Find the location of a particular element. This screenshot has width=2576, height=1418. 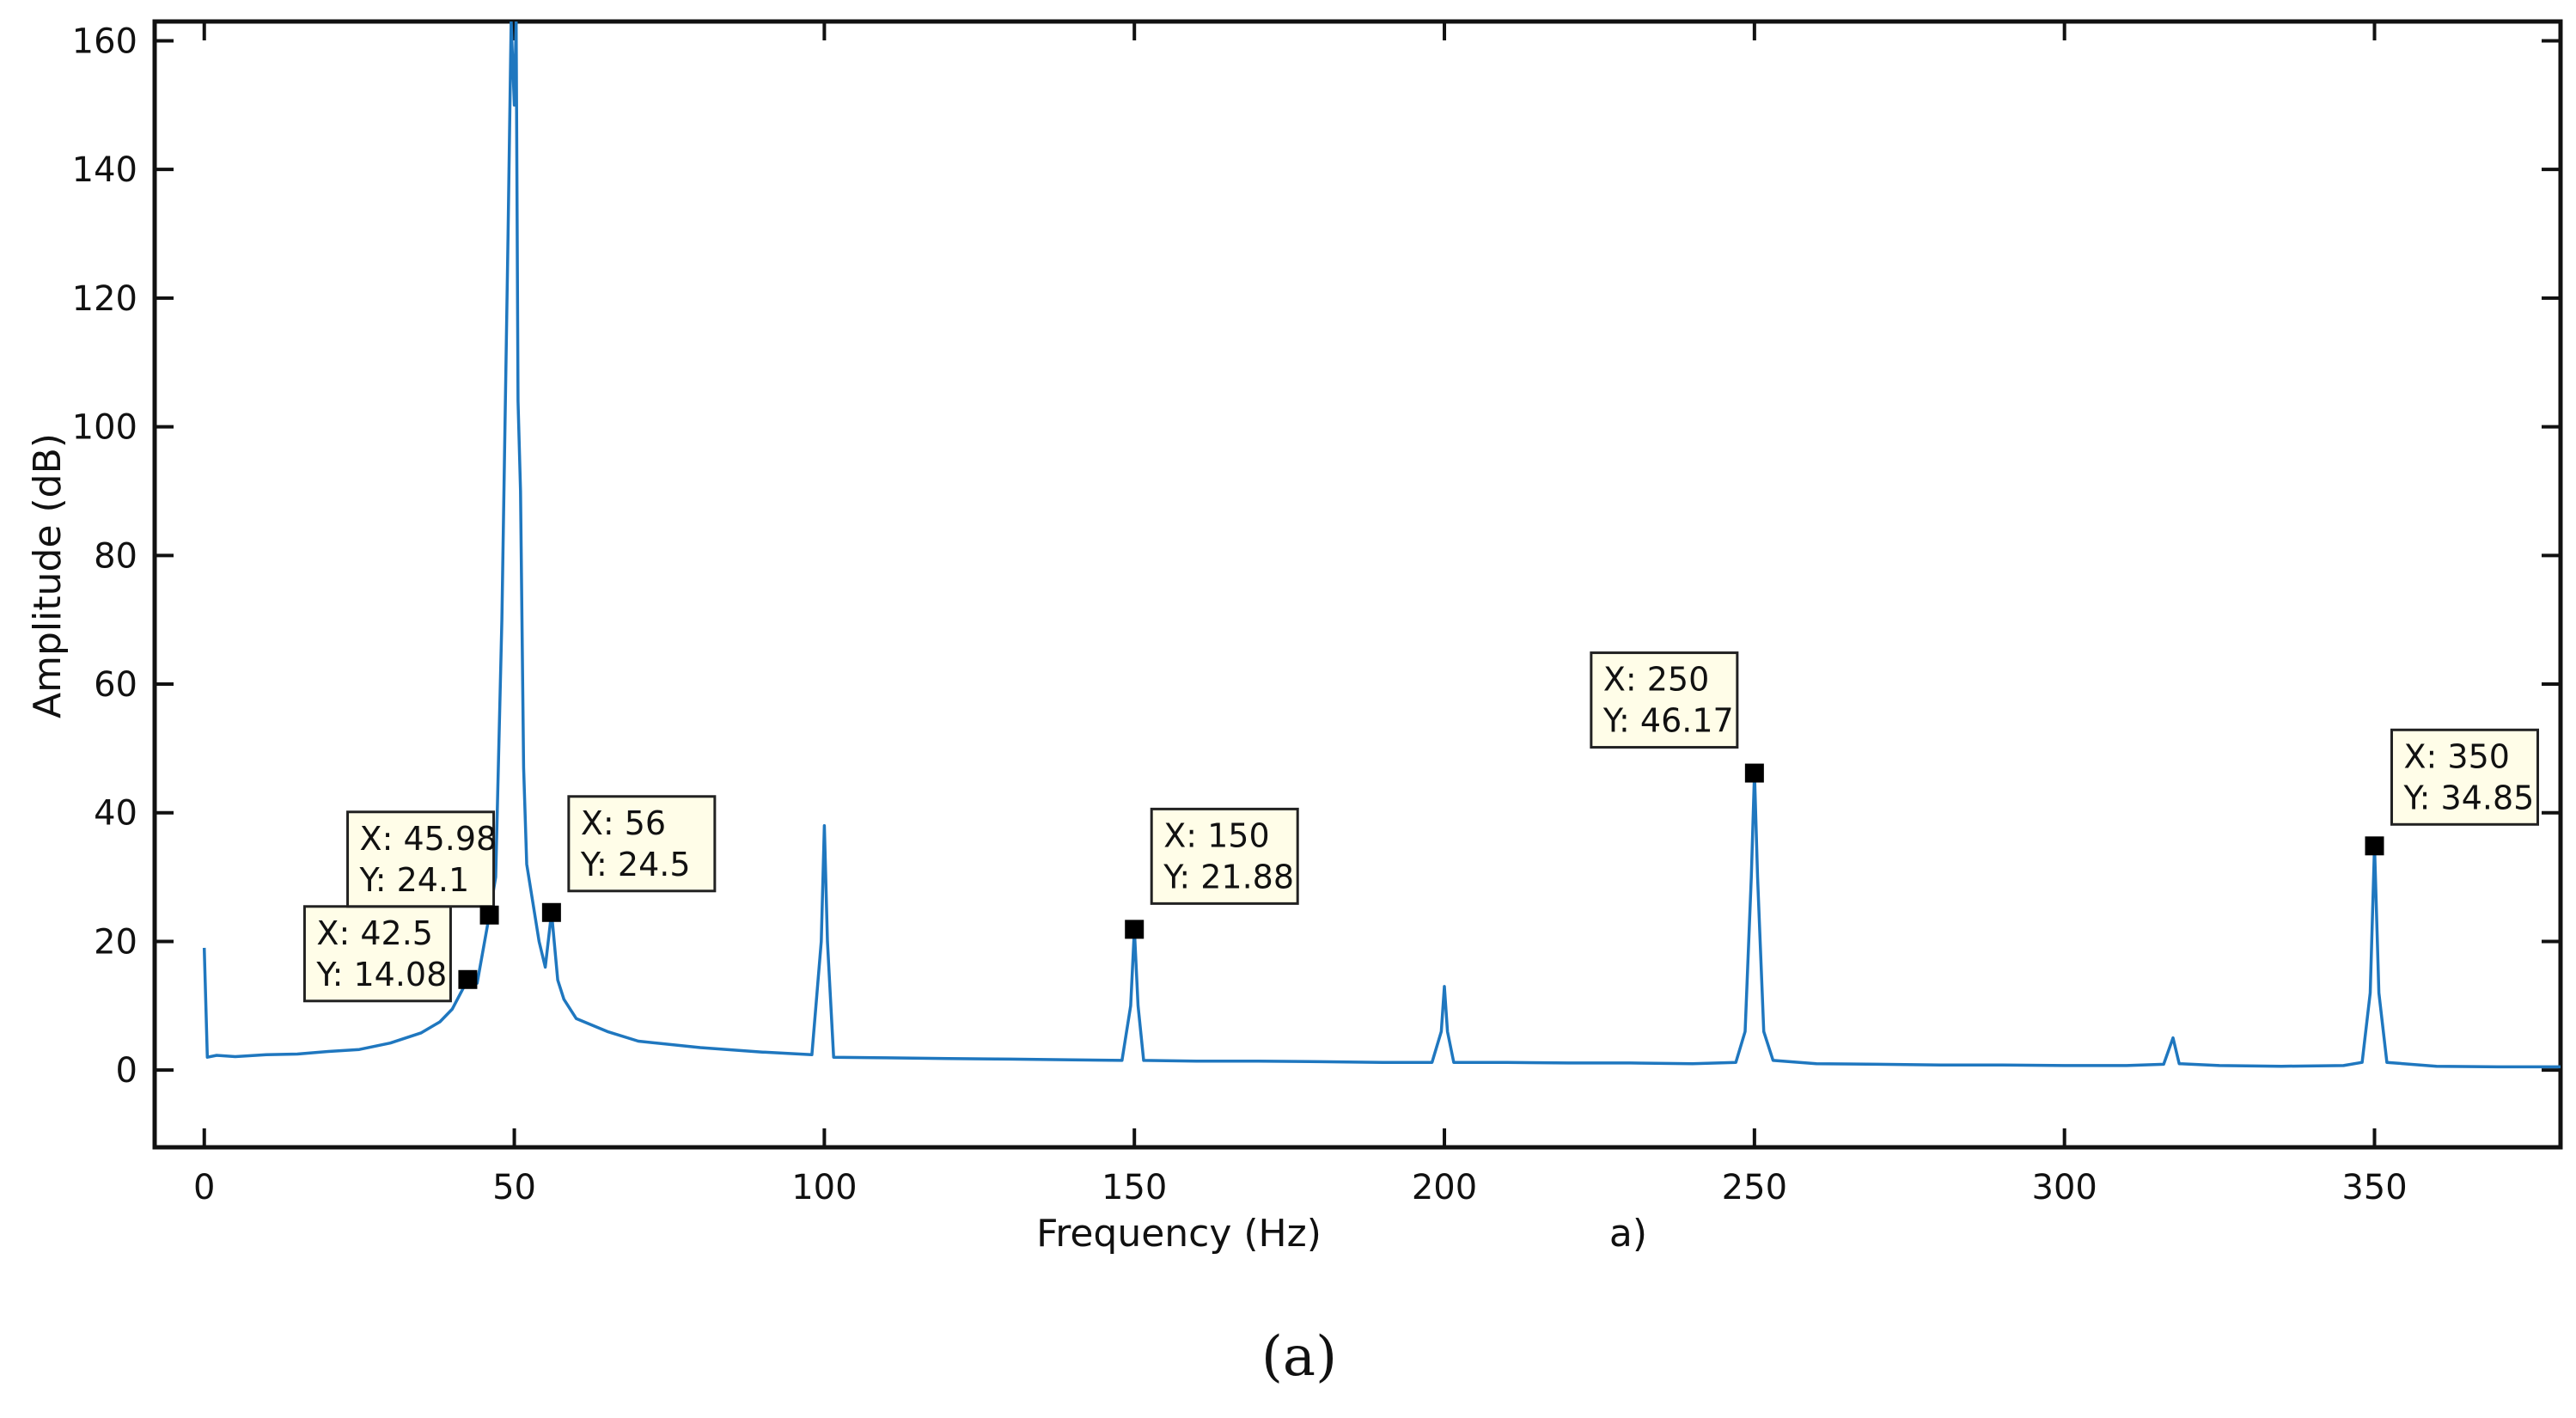

x-tick-label: 300 is located at coordinates (2064, 1187).